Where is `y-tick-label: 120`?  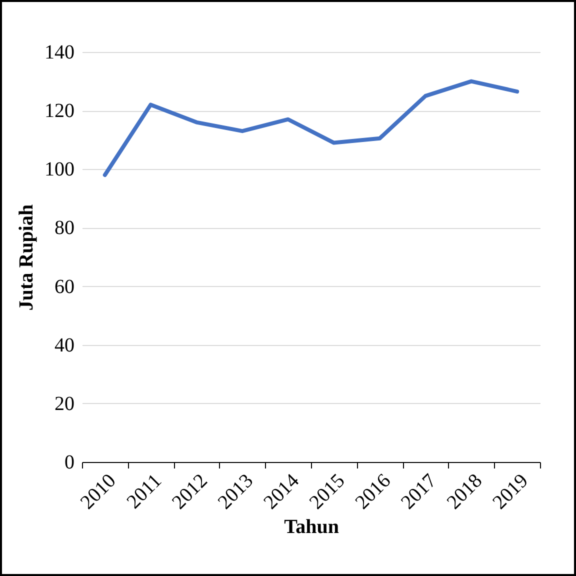
y-tick-label: 120 is located at coordinates (59, 111).